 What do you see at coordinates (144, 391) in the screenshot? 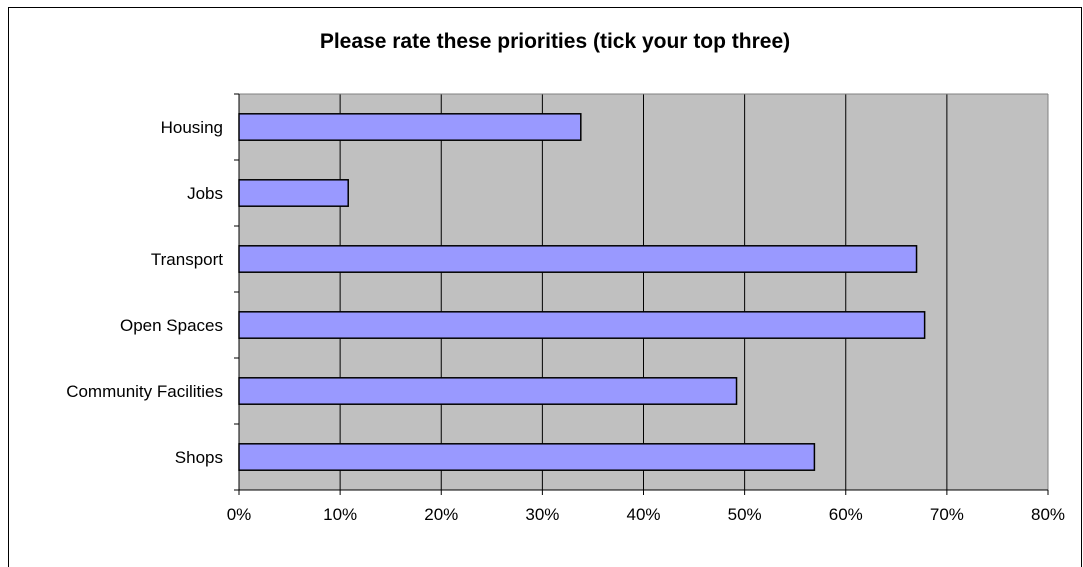
I see `category-label: Community Facilities` at bounding box center [144, 391].